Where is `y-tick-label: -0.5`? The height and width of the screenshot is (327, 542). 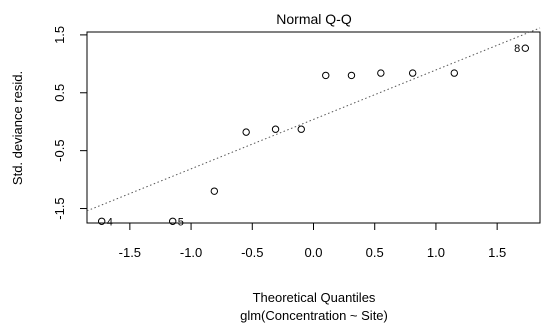
y-tick-label: -0.5 is located at coordinates (59, 150).